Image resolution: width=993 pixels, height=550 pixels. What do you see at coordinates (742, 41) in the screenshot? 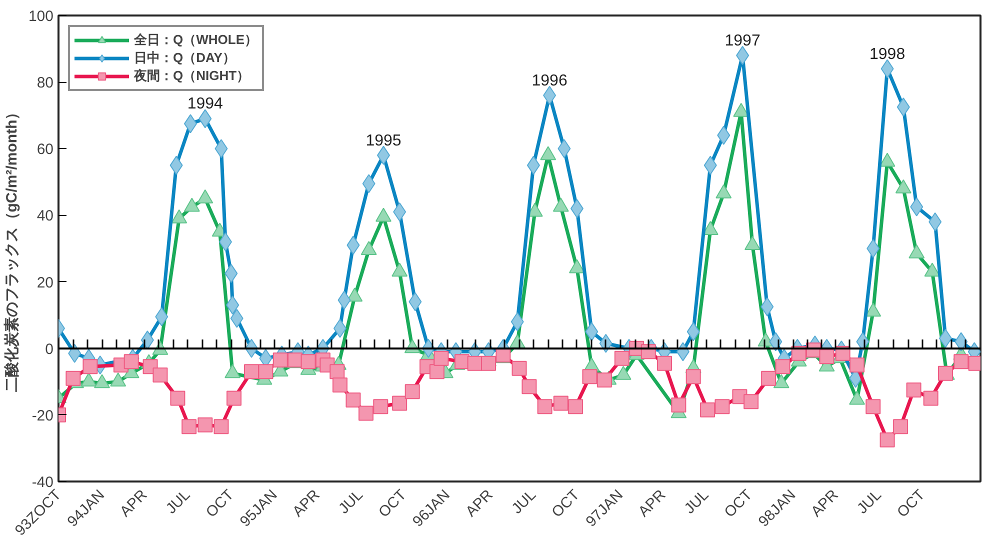
I see `annotation: 1997` at bounding box center [742, 41].